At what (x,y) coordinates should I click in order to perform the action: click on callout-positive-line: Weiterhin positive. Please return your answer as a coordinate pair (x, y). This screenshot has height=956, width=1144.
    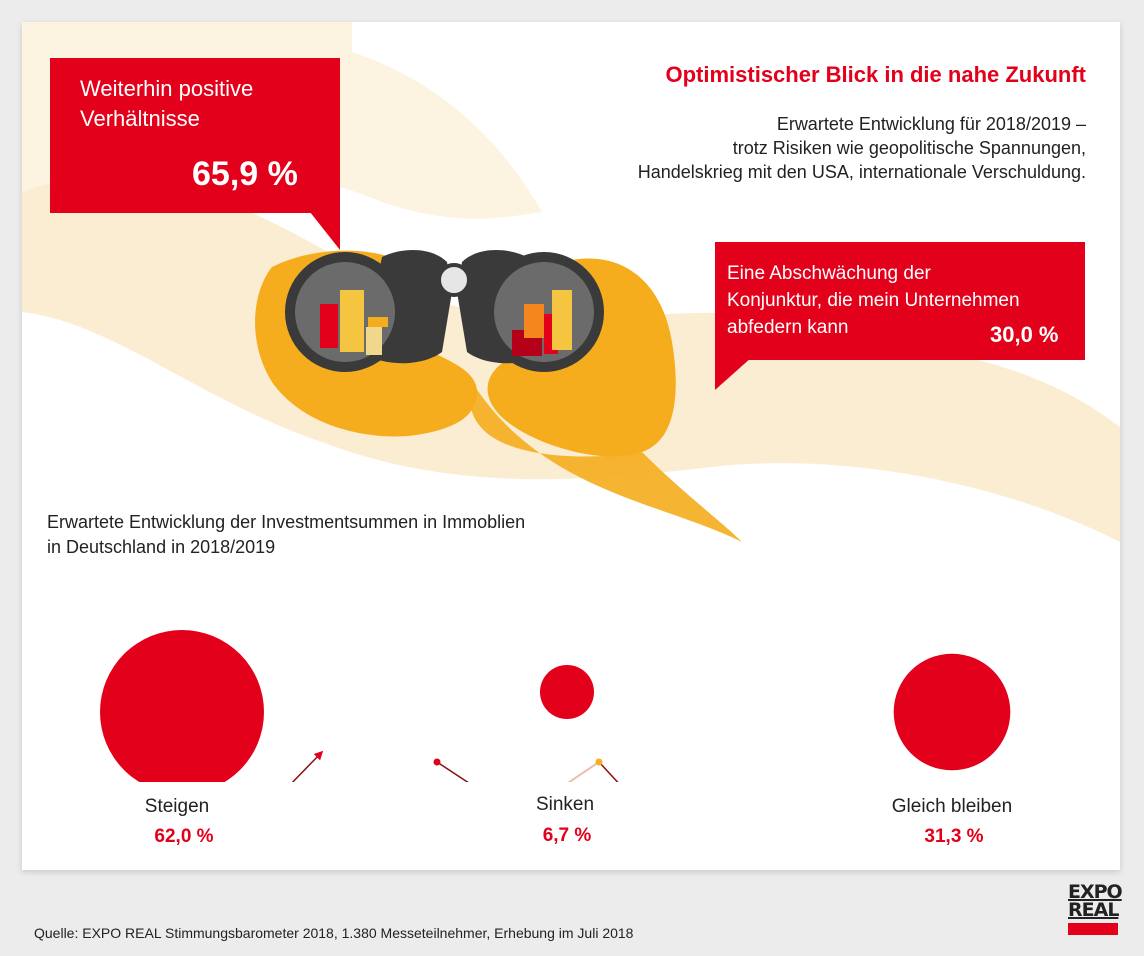
    Looking at the image, I should click on (167, 88).